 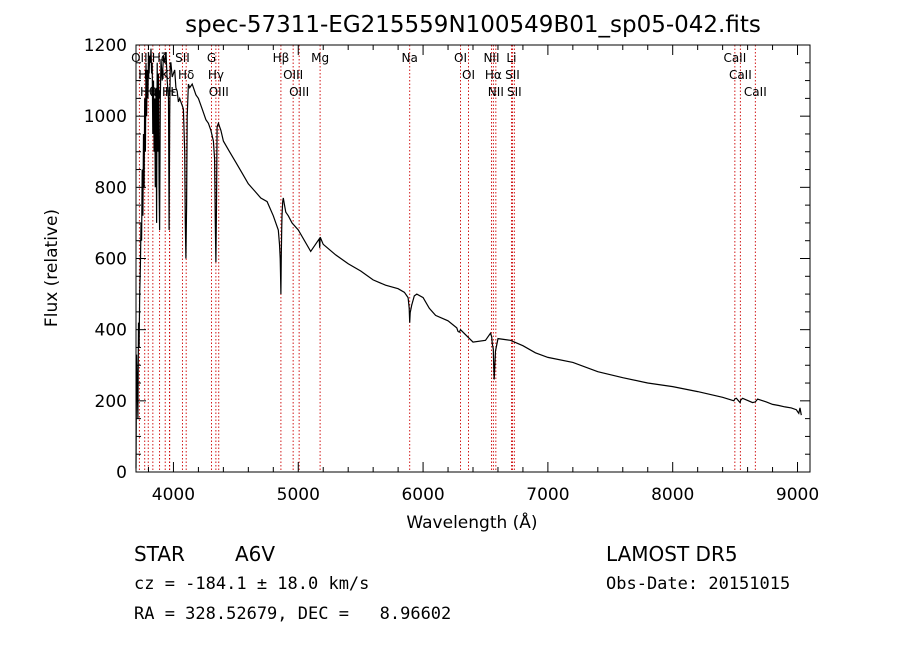 What do you see at coordinates (299, 92) in the screenshot?
I see `line-label-12: OIII` at bounding box center [299, 92].